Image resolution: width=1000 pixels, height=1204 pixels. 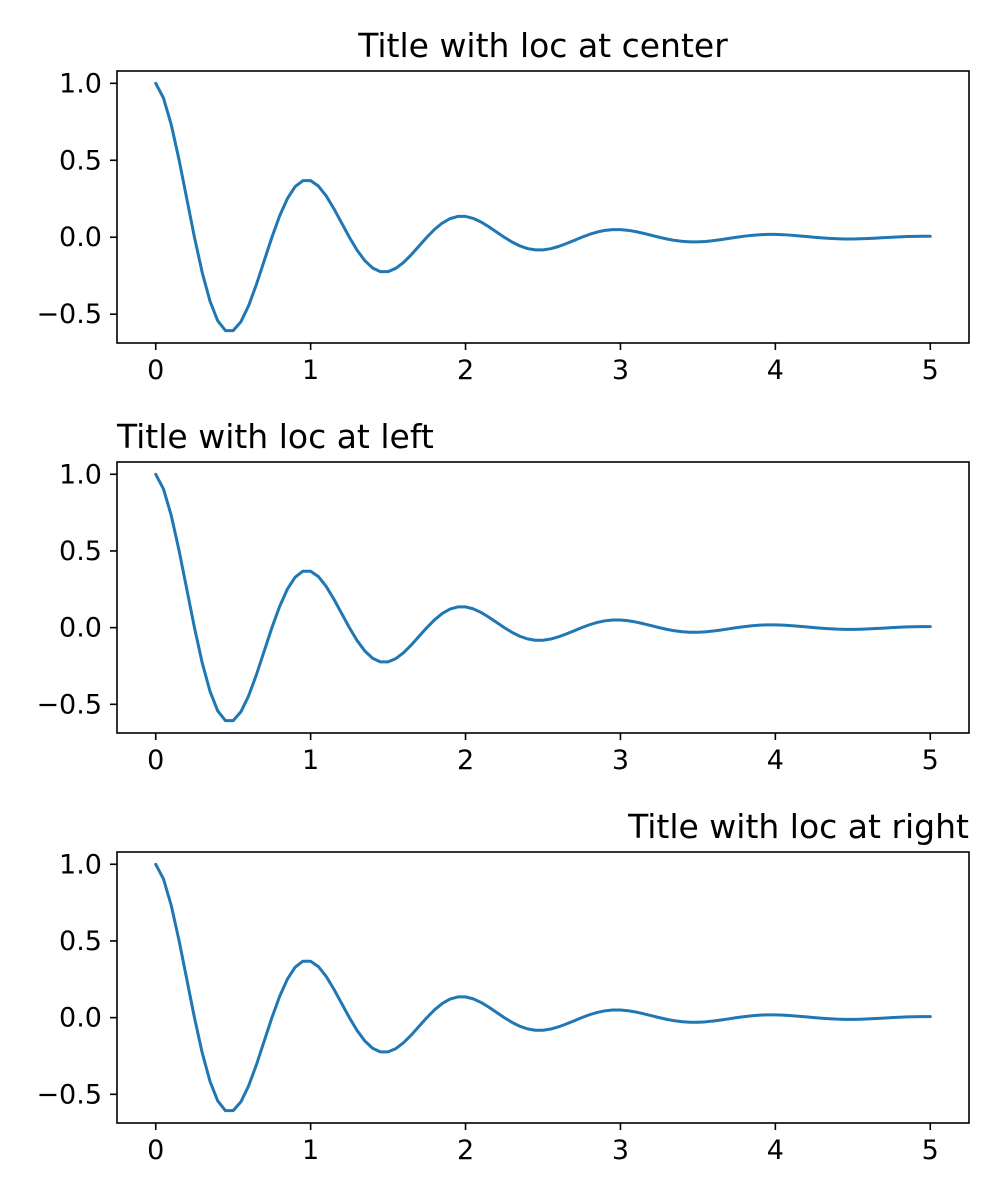 I want to click on subplot-3-title: Title with loc at right, so click(x=798, y=826).